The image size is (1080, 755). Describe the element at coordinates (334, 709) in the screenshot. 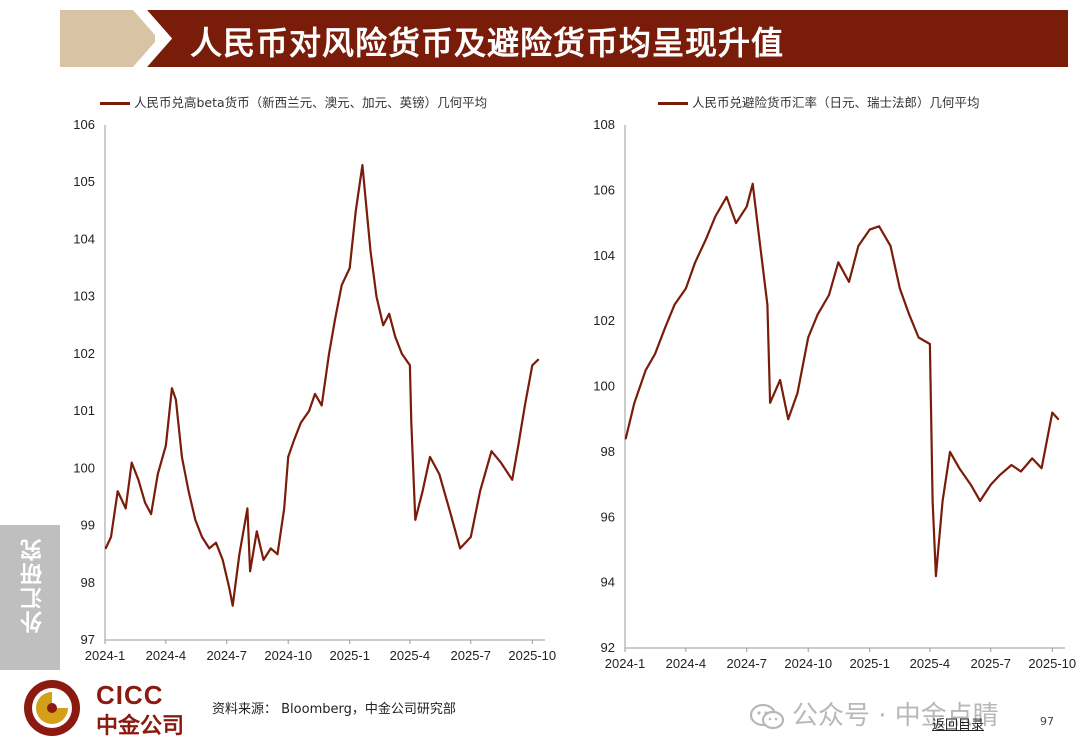

I see `source-note: 资料来源： Bloomberg，中金公司研究部` at that location.